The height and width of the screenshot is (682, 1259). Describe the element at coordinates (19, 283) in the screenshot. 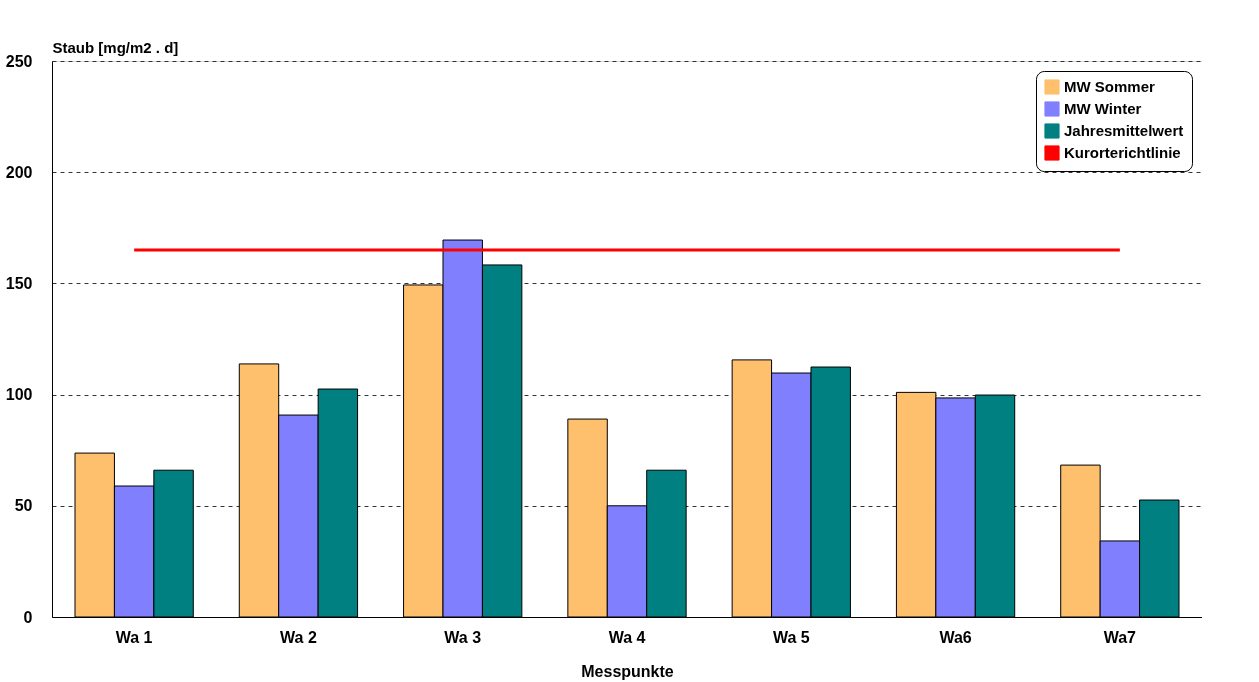

I see `y-tick-label: 150` at that location.